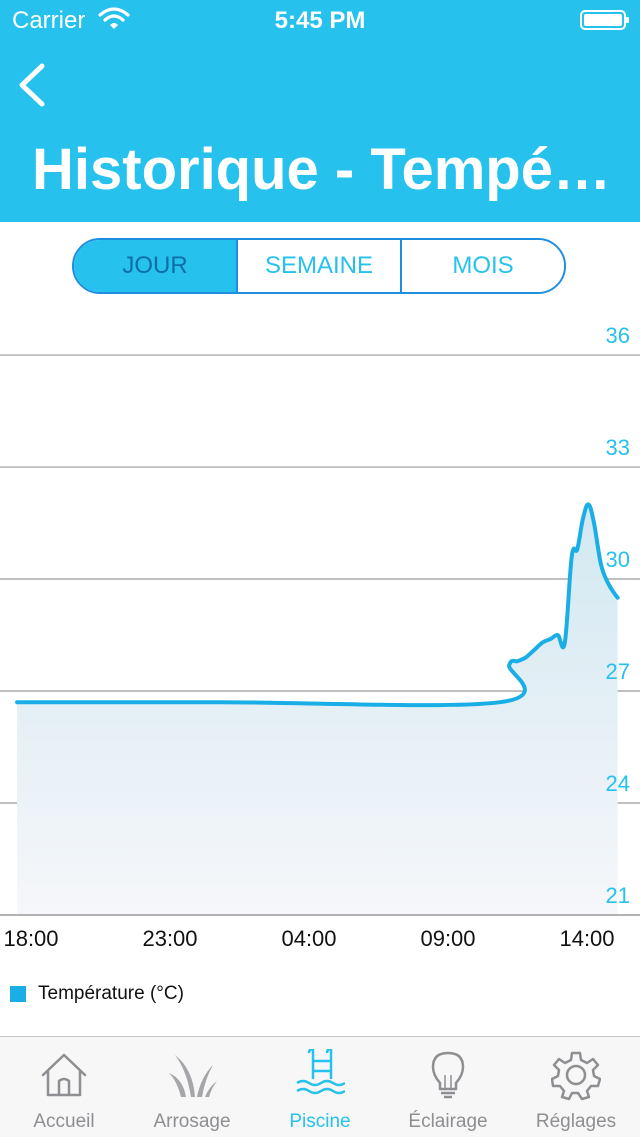 Image resolution: width=640 pixels, height=1137 pixels. Describe the element at coordinates (448, 1075) in the screenshot. I see `lightbulb-icon` at that location.